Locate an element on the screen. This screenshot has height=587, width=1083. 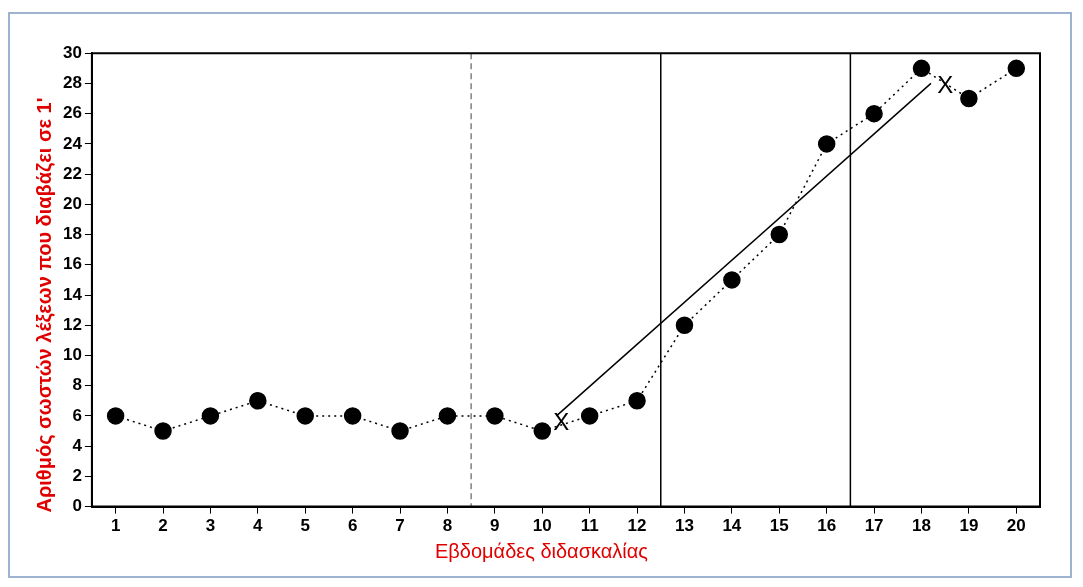
y-tick-label: 4 is located at coordinates (77, 445).